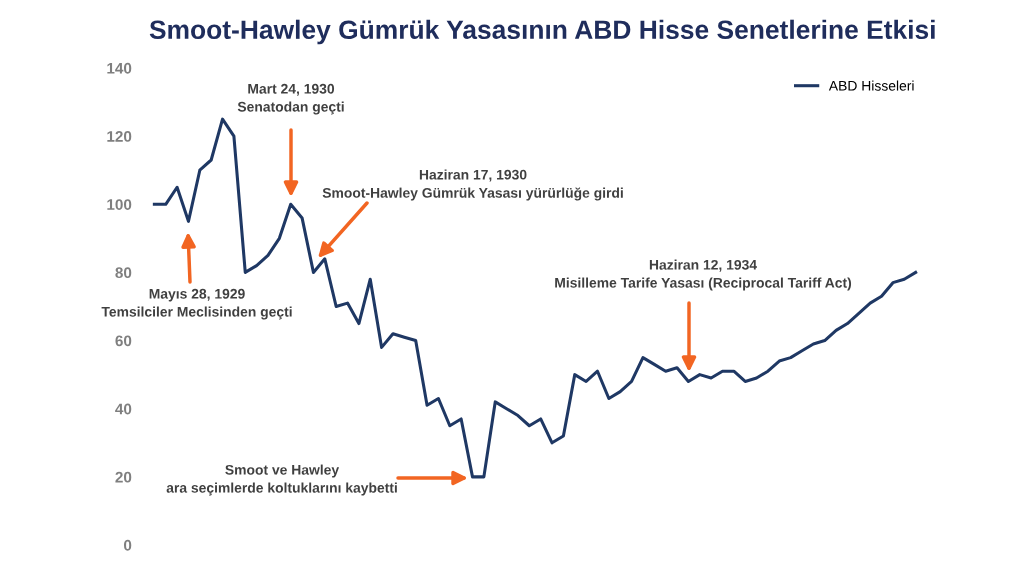  I want to click on annotation: Smoot ve Hawley ara seçimlerde koltuklarını kaybetti, so click(281, 480).